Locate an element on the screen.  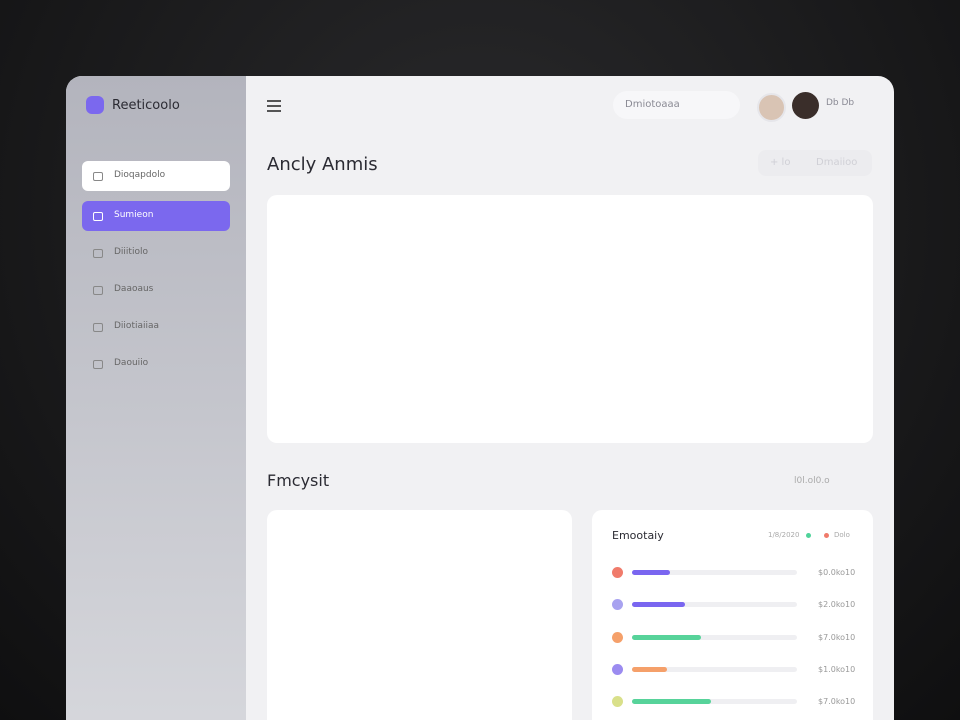
nav-label: Daouiio is located at coordinates (131, 363).